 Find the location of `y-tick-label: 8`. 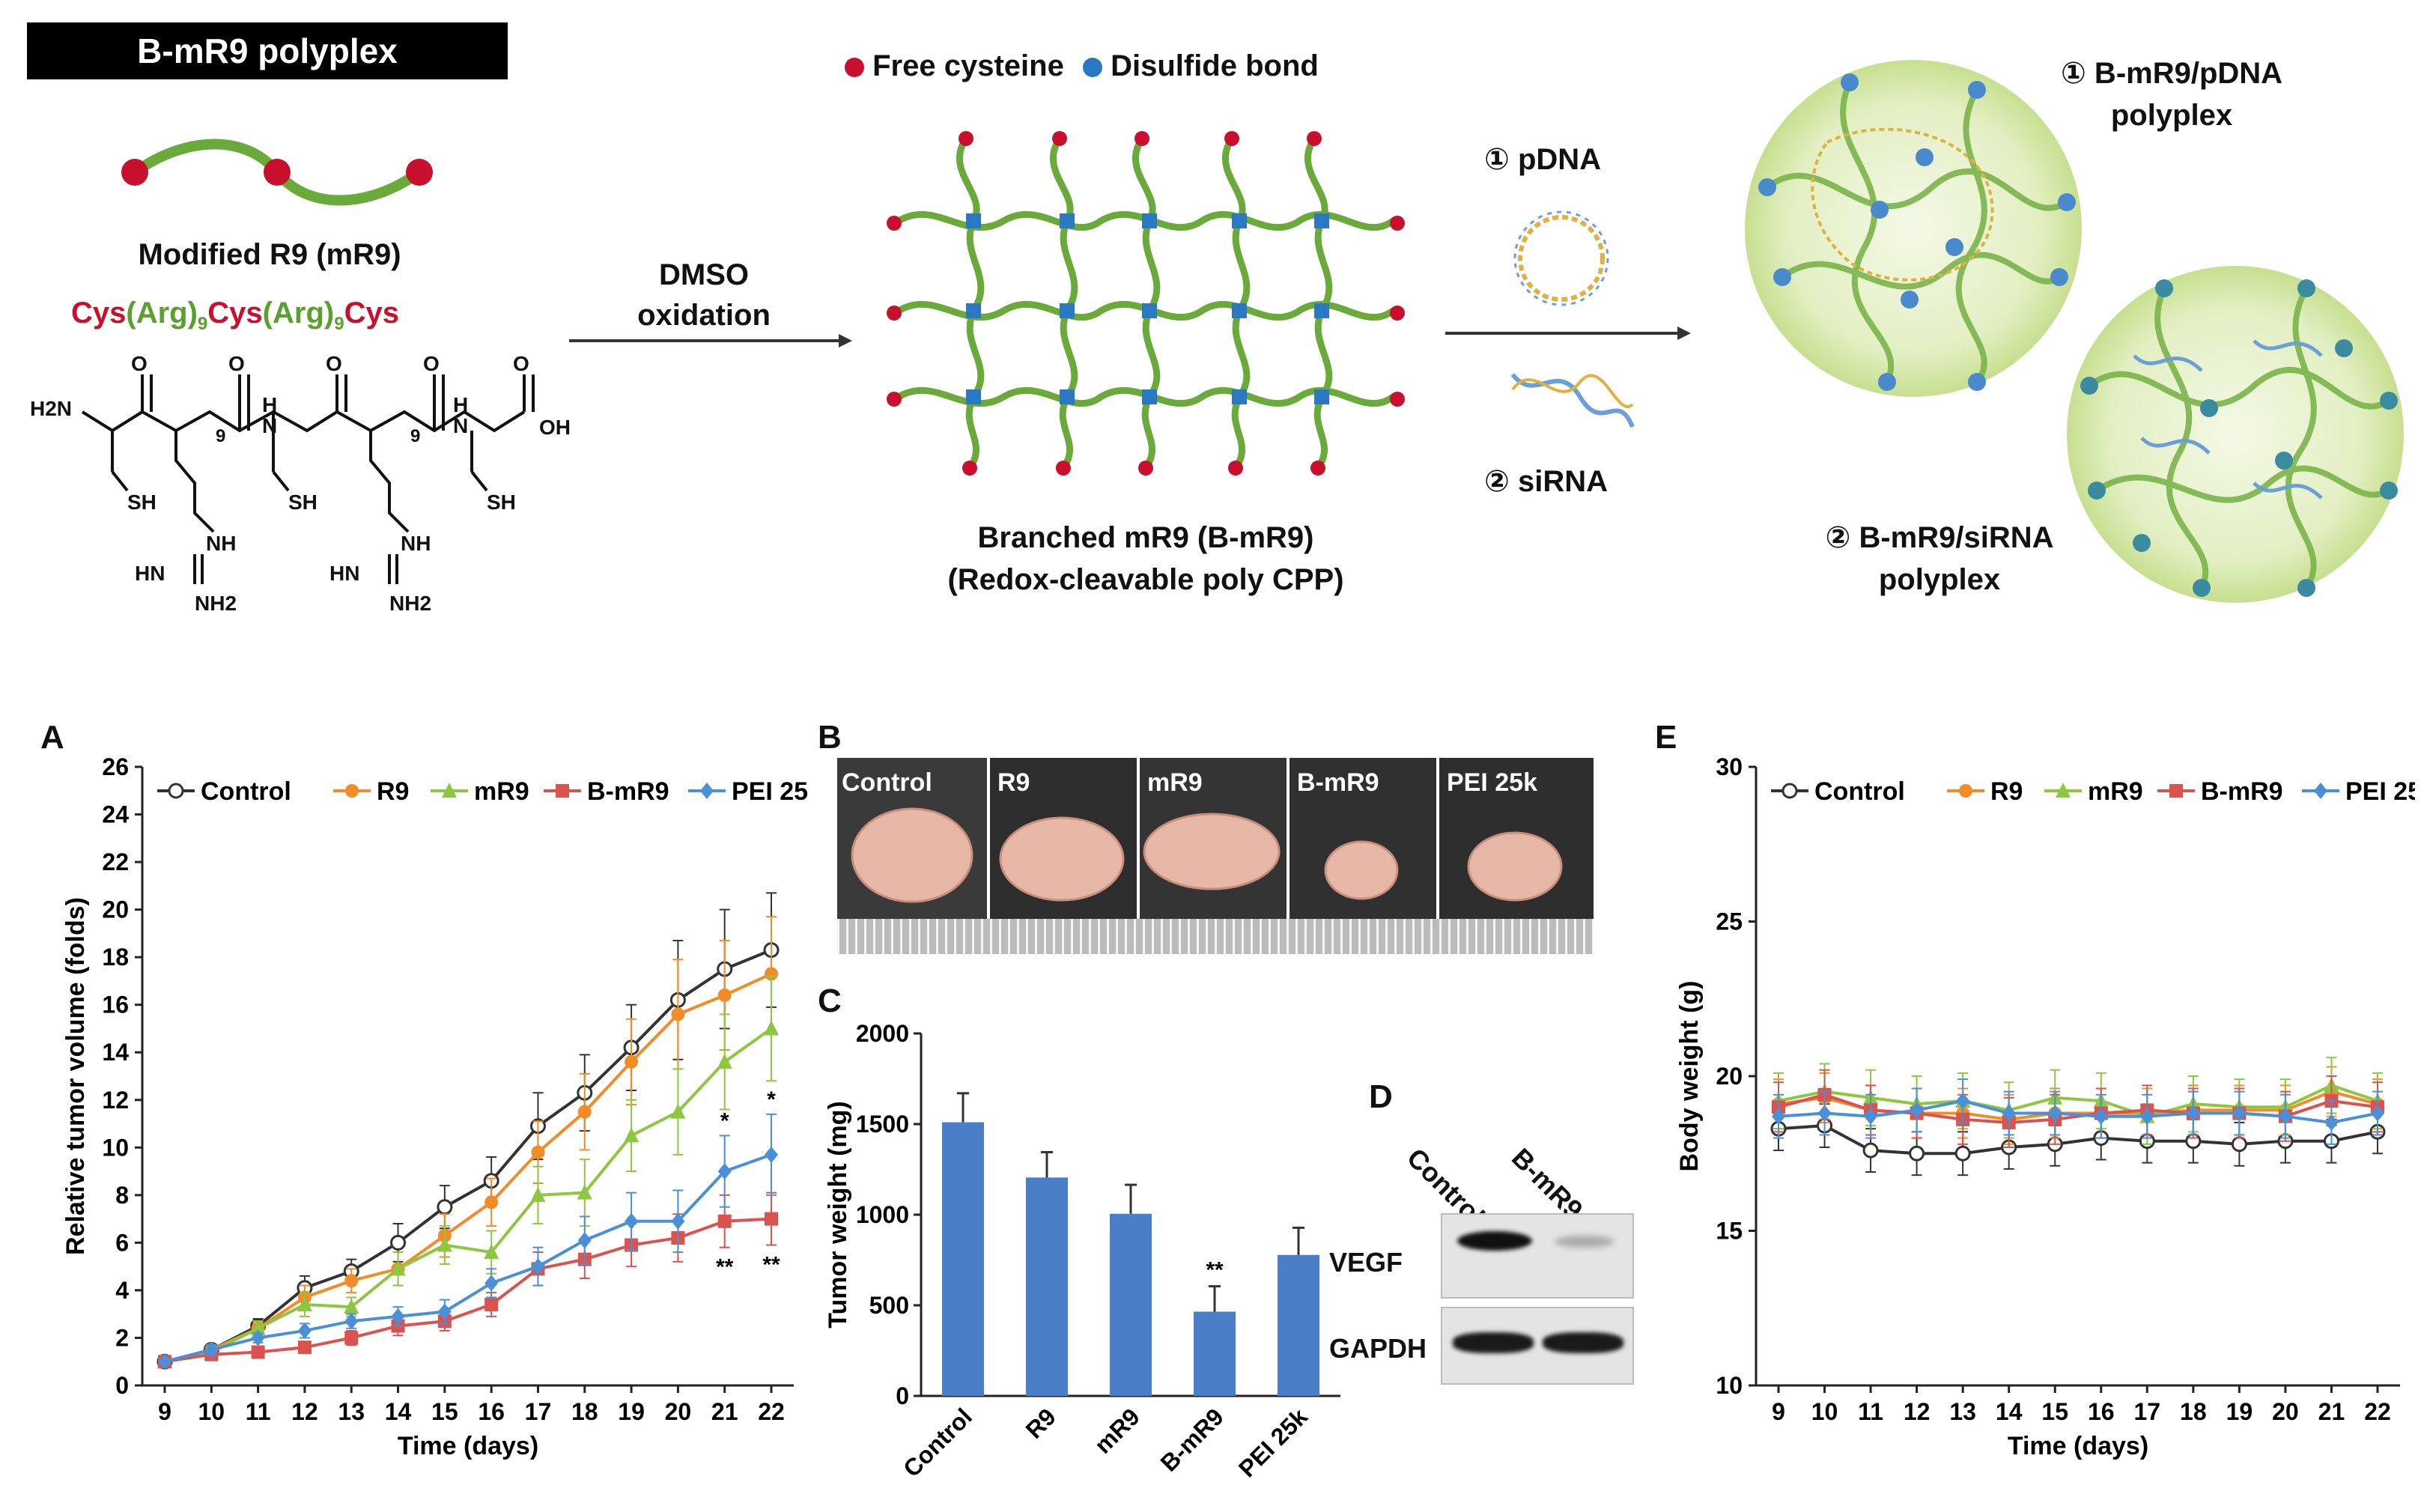

y-tick-label: 8 is located at coordinates (122, 1195).